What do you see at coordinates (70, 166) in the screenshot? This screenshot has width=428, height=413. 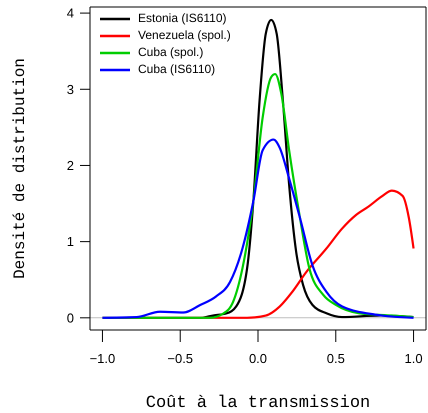 I see `y-tick-label: 2` at bounding box center [70, 166].